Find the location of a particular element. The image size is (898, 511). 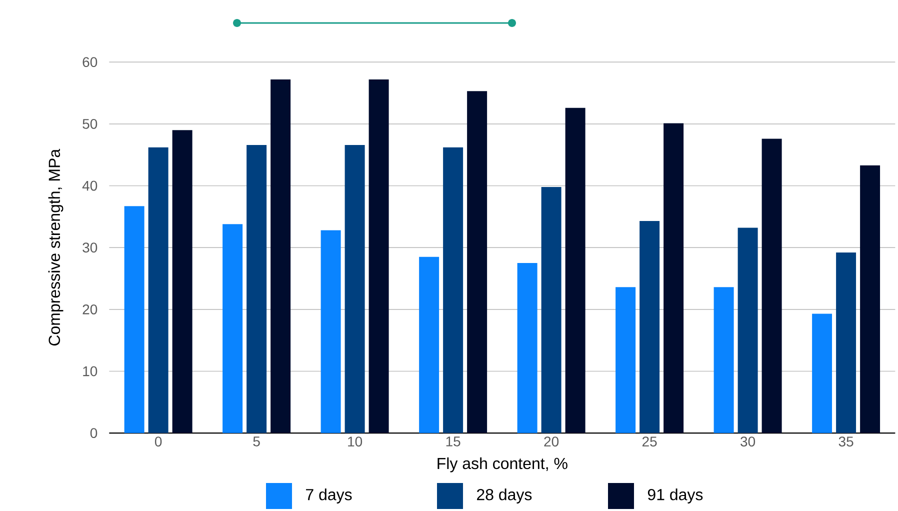

x-tick-label: 5 is located at coordinates (256, 441).